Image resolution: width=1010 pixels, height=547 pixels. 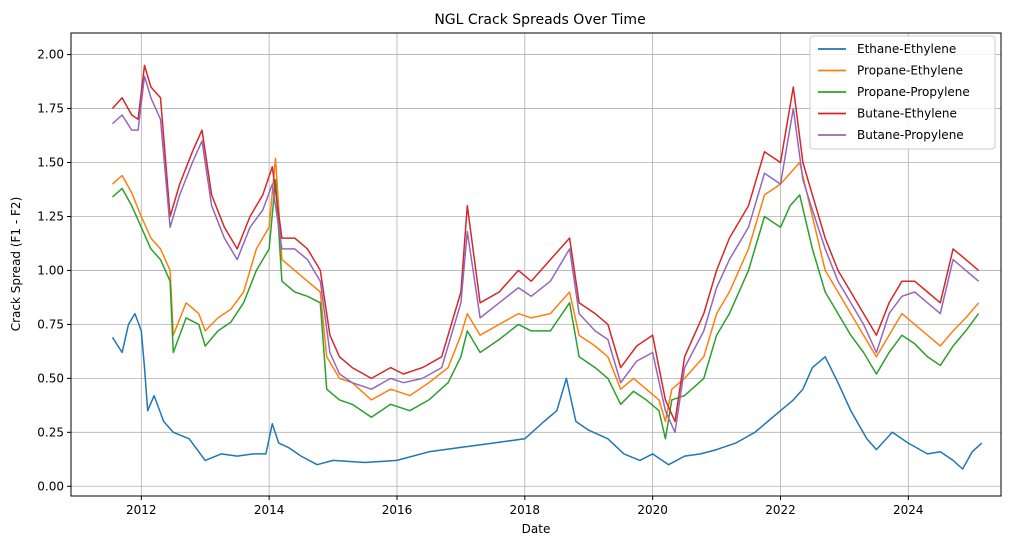 I want to click on y-axis-ticks: 0.00 0.25 0.50 0.75 1.00 1.25 1.50 1.75 2.00, so click(x=54, y=270).